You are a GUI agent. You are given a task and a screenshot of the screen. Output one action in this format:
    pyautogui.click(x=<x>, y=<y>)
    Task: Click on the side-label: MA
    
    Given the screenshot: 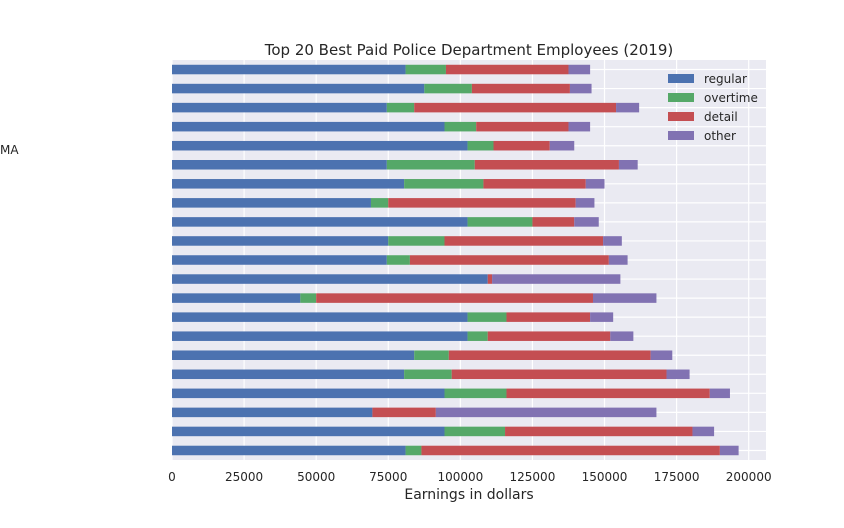 What is the action you would take?
    pyautogui.click(x=9, y=150)
    